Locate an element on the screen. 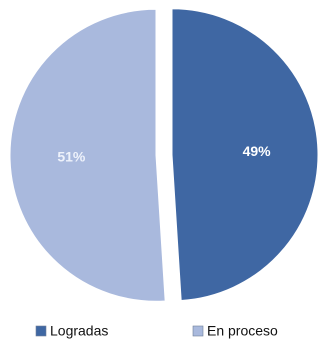 Image resolution: width=326 pixels, height=347 pixels. data-label-logradas: 49% is located at coordinates (257, 151).